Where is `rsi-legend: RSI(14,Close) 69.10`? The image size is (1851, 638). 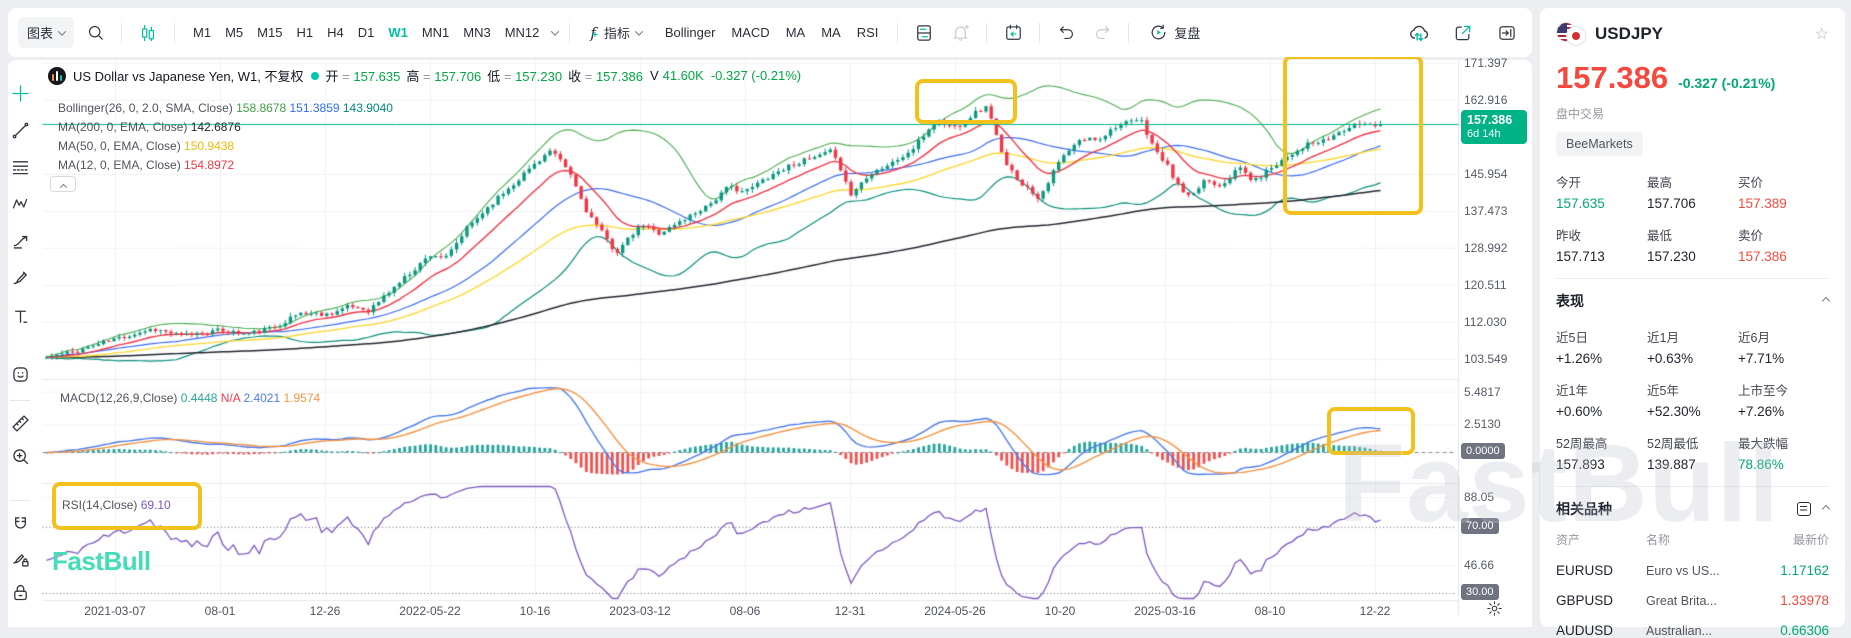 rsi-legend: RSI(14,Close) 69.10 is located at coordinates (116, 505).